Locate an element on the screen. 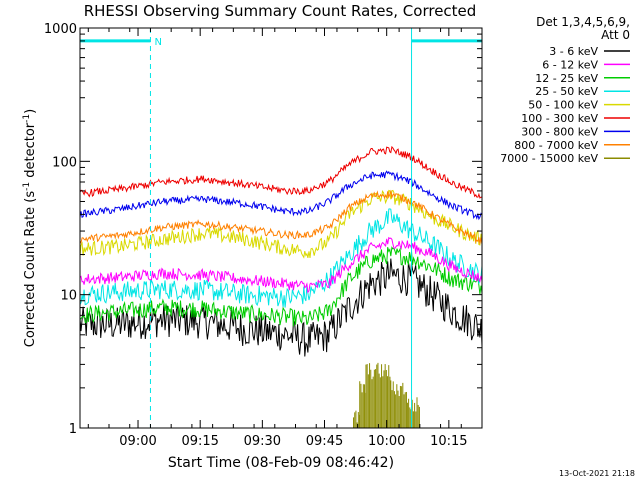 The image size is (640, 480). y-axis-label: Corrected Count Rate (s-1 detector-1) is located at coordinates (30, 228).